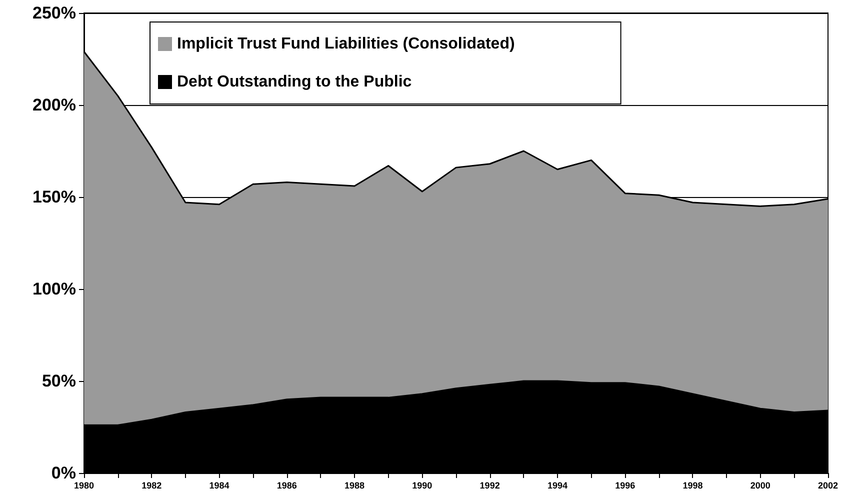 The image size is (846, 495). What do you see at coordinates (346, 44) in the screenshot?
I see `legend-label: Implicit Trust Fund Liabilities (Consolidated)` at bounding box center [346, 44].